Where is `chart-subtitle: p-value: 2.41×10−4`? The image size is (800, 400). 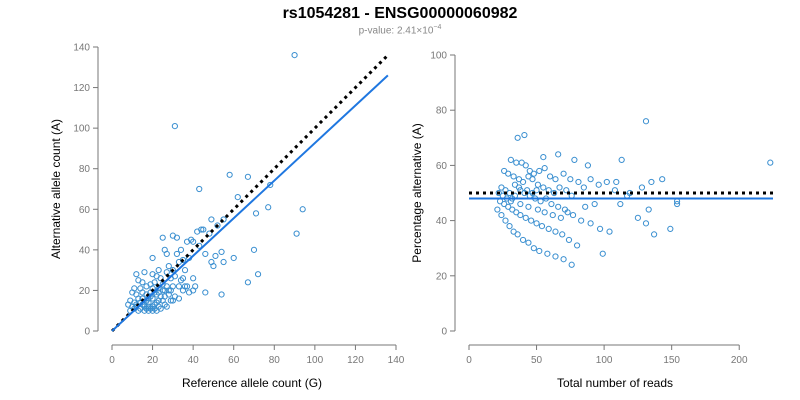 chart-subtitle: p-value: 2.41×10−4 is located at coordinates (400, 30).